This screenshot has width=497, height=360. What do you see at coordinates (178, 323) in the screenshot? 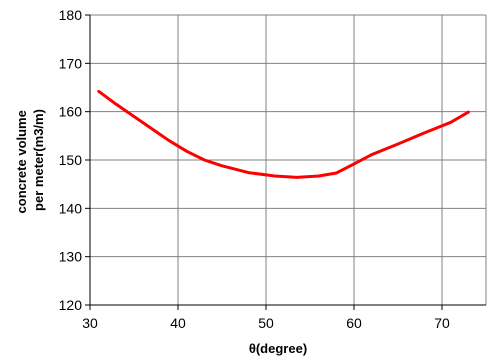
I see `x-tick-label: 40` at bounding box center [178, 323].